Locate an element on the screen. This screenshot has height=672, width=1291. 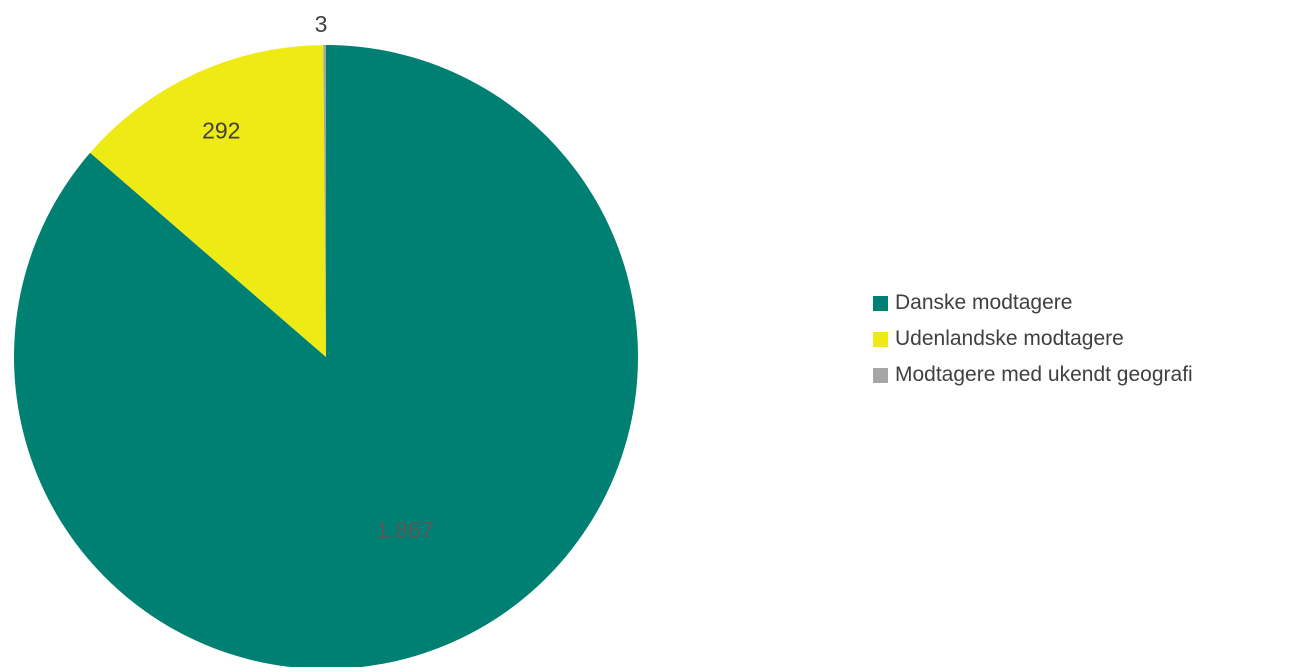
pie-data-labels: 1.867 292 3 is located at coordinates (318, 277).